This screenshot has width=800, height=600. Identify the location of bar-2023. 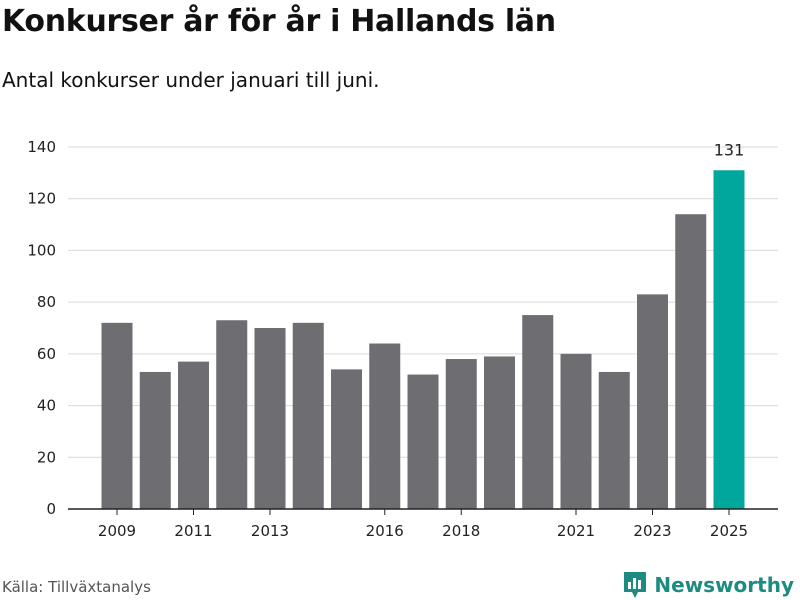
(652, 401).